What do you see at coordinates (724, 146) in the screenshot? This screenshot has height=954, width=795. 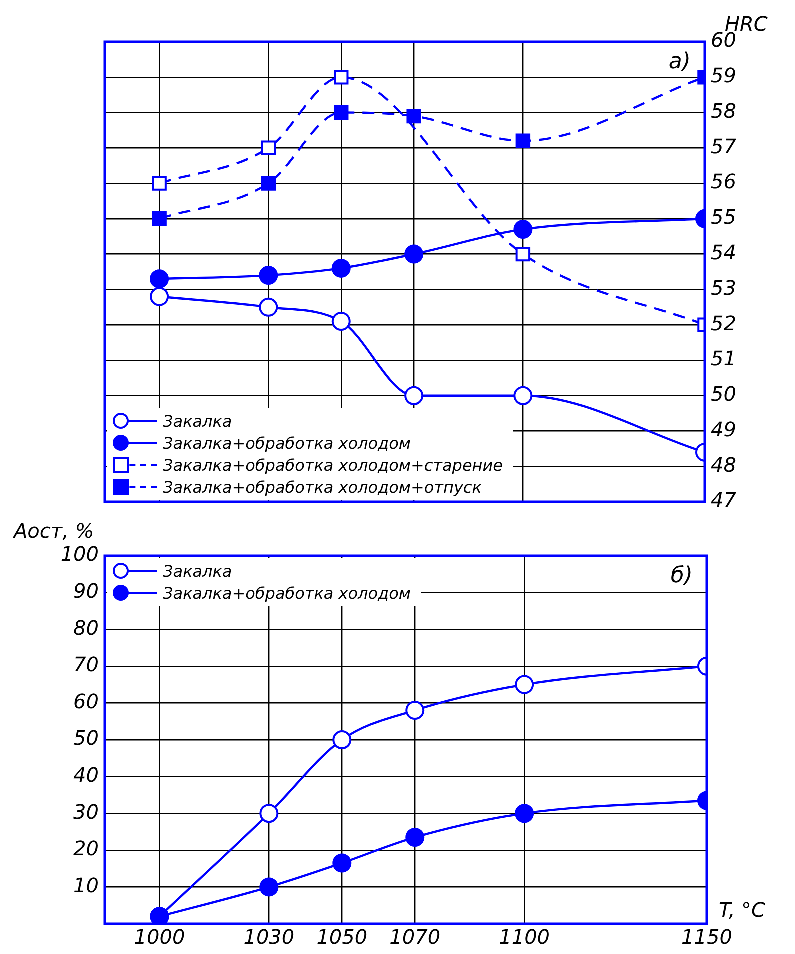 I see `y-tick-label: 57` at bounding box center [724, 146].